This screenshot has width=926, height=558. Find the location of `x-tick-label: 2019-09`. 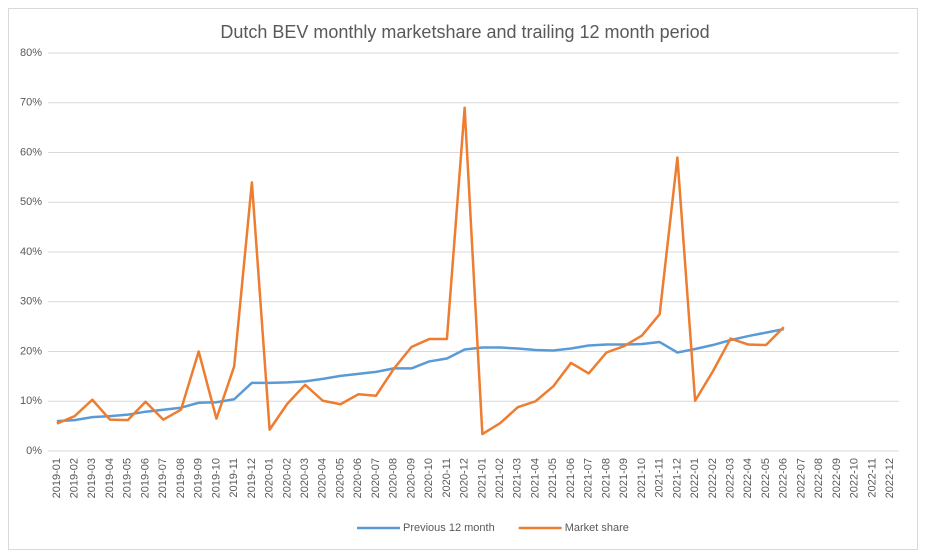

x-tick-label: 2019-09 is located at coordinates (199, 478).